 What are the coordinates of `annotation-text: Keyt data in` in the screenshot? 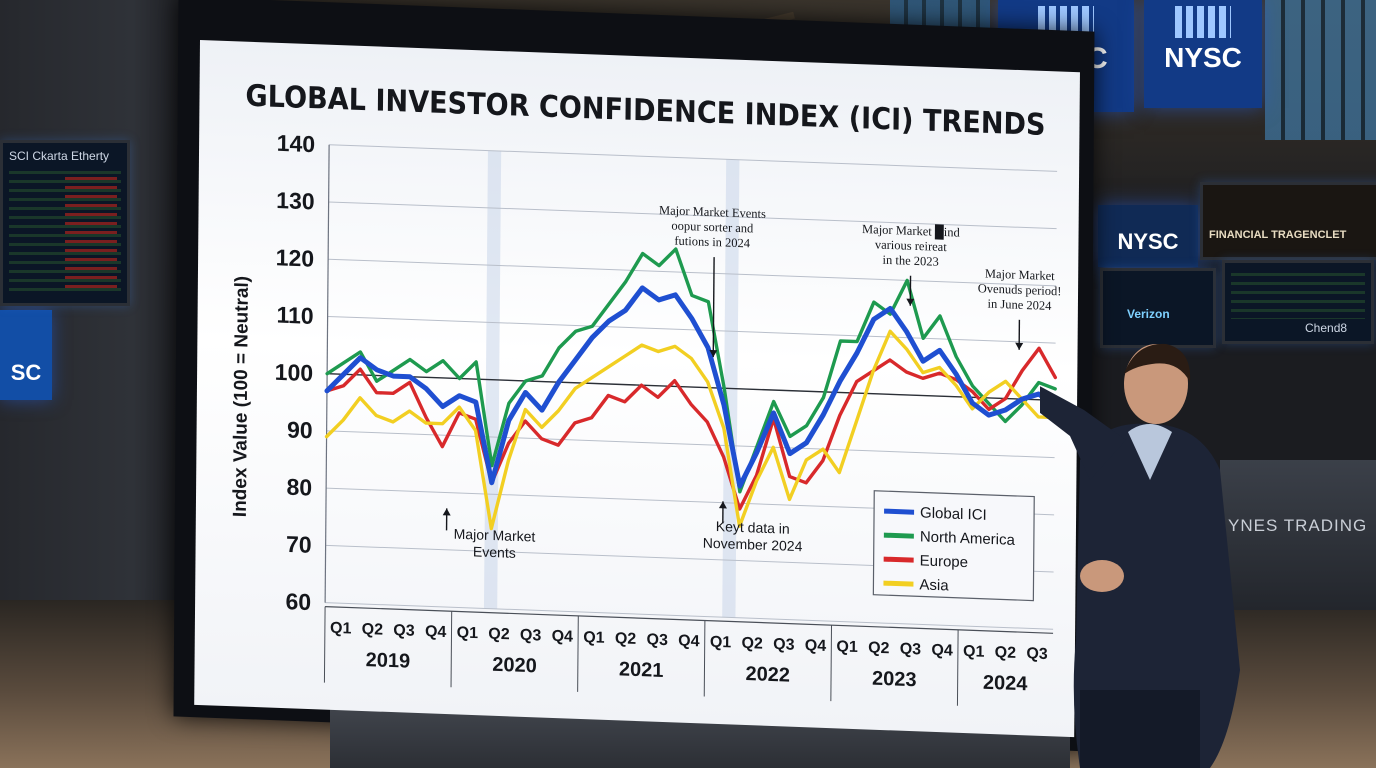 It's located at (753, 527).